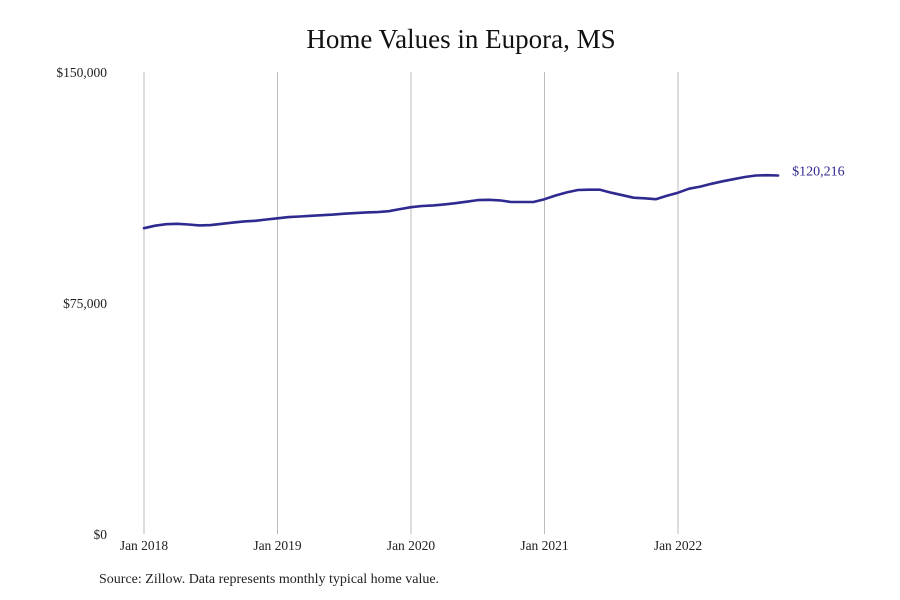  I want to click on x-tick-label: Jan 2022, so click(678, 545).